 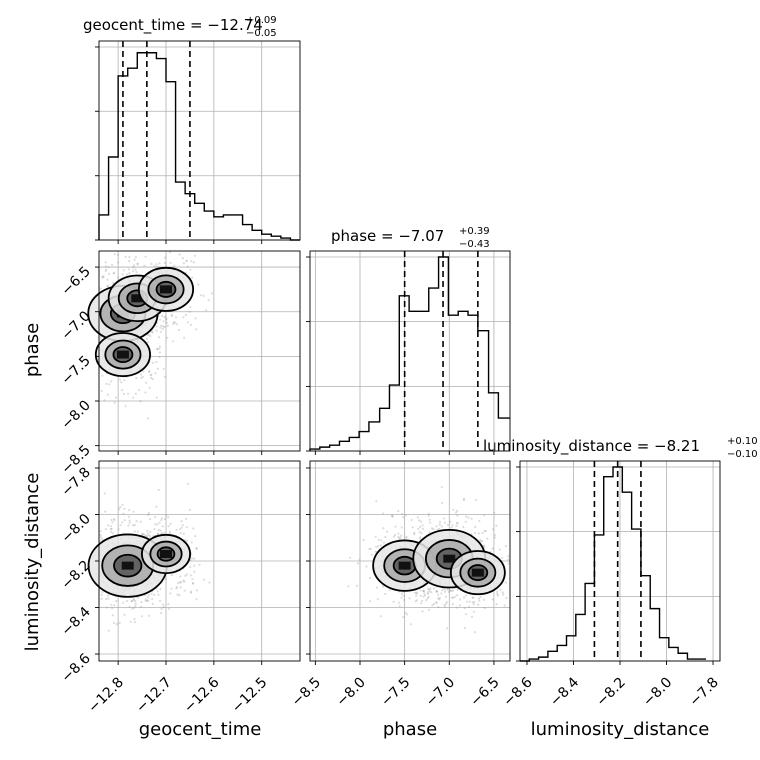 What do you see at coordinates (202, 695) in the screenshot?
I see `tick-label-x-geocent_time: −12.6` at bounding box center [202, 695].